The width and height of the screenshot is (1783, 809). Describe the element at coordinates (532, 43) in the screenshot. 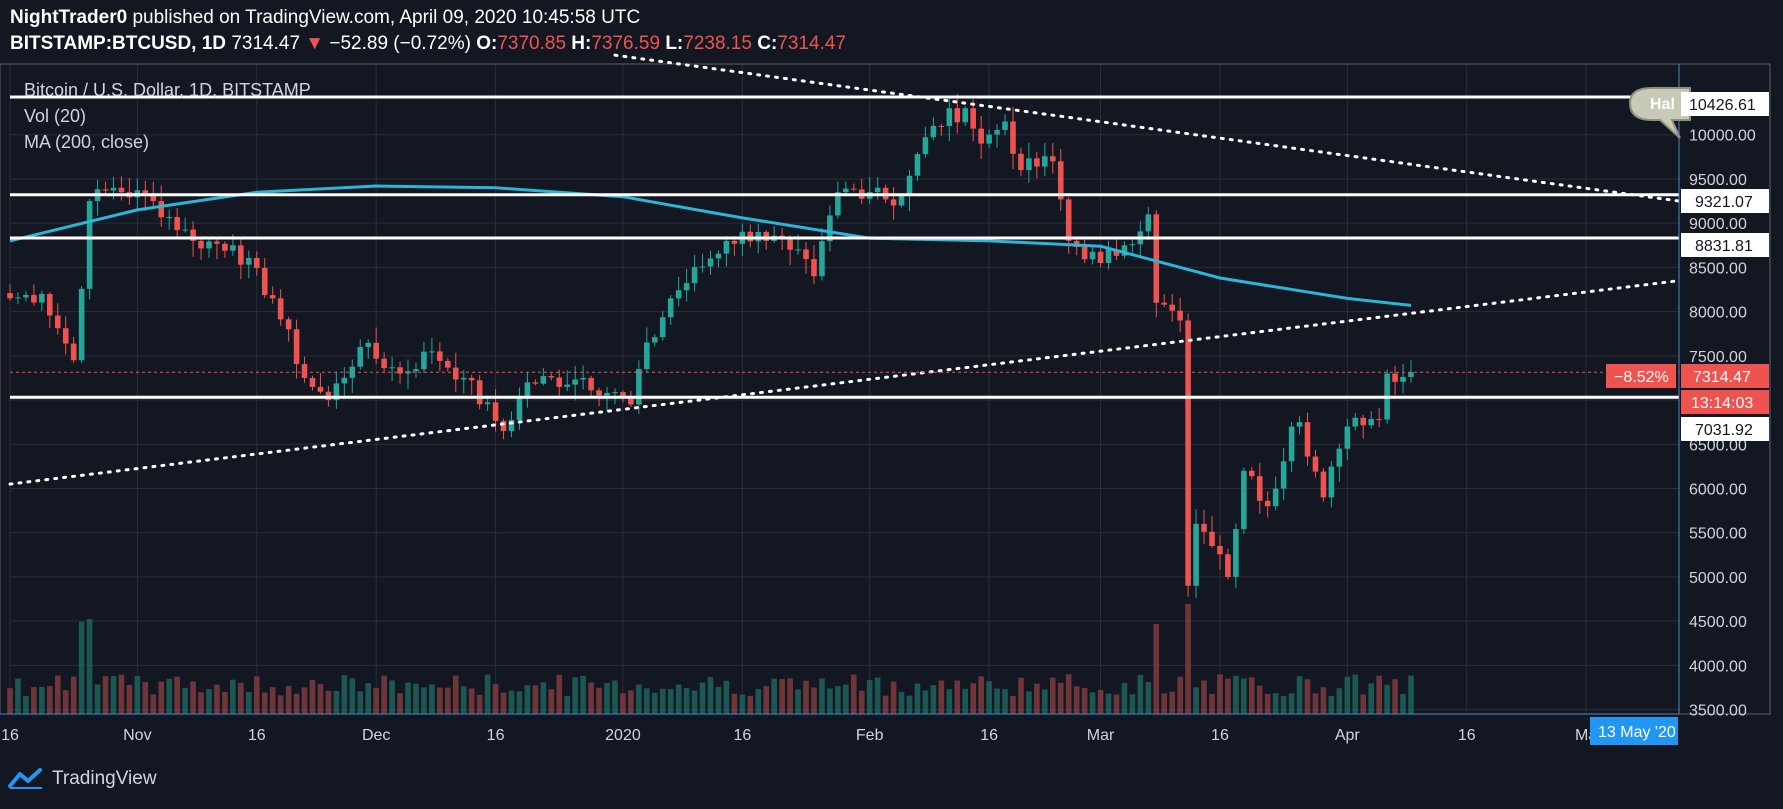

I see `open-value: 7370.85` at that location.